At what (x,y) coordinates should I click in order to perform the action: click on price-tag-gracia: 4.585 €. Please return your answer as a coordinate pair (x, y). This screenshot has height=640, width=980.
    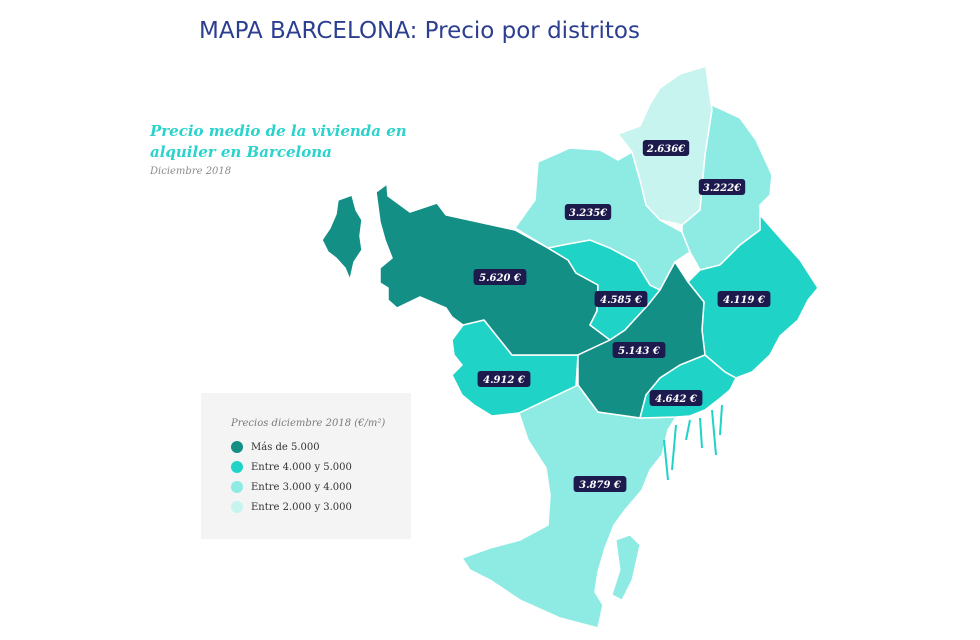
    Looking at the image, I should click on (621, 299).